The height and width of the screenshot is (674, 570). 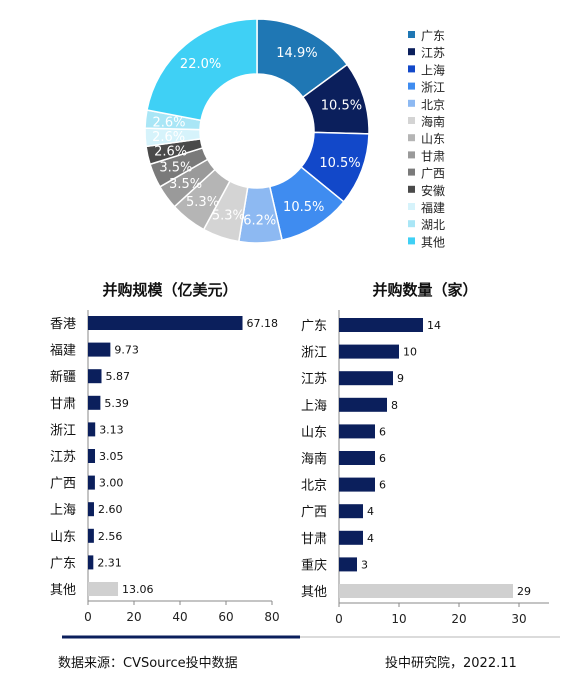 I want to click on footer-source: 数据来源：CVSource投中数据, so click(x=148, y=663).